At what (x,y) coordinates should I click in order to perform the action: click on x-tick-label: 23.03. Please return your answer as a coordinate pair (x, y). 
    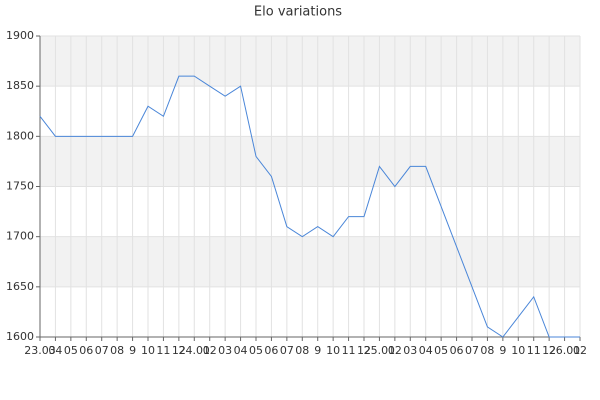
    Looking at the image, I should click on (40, 350).